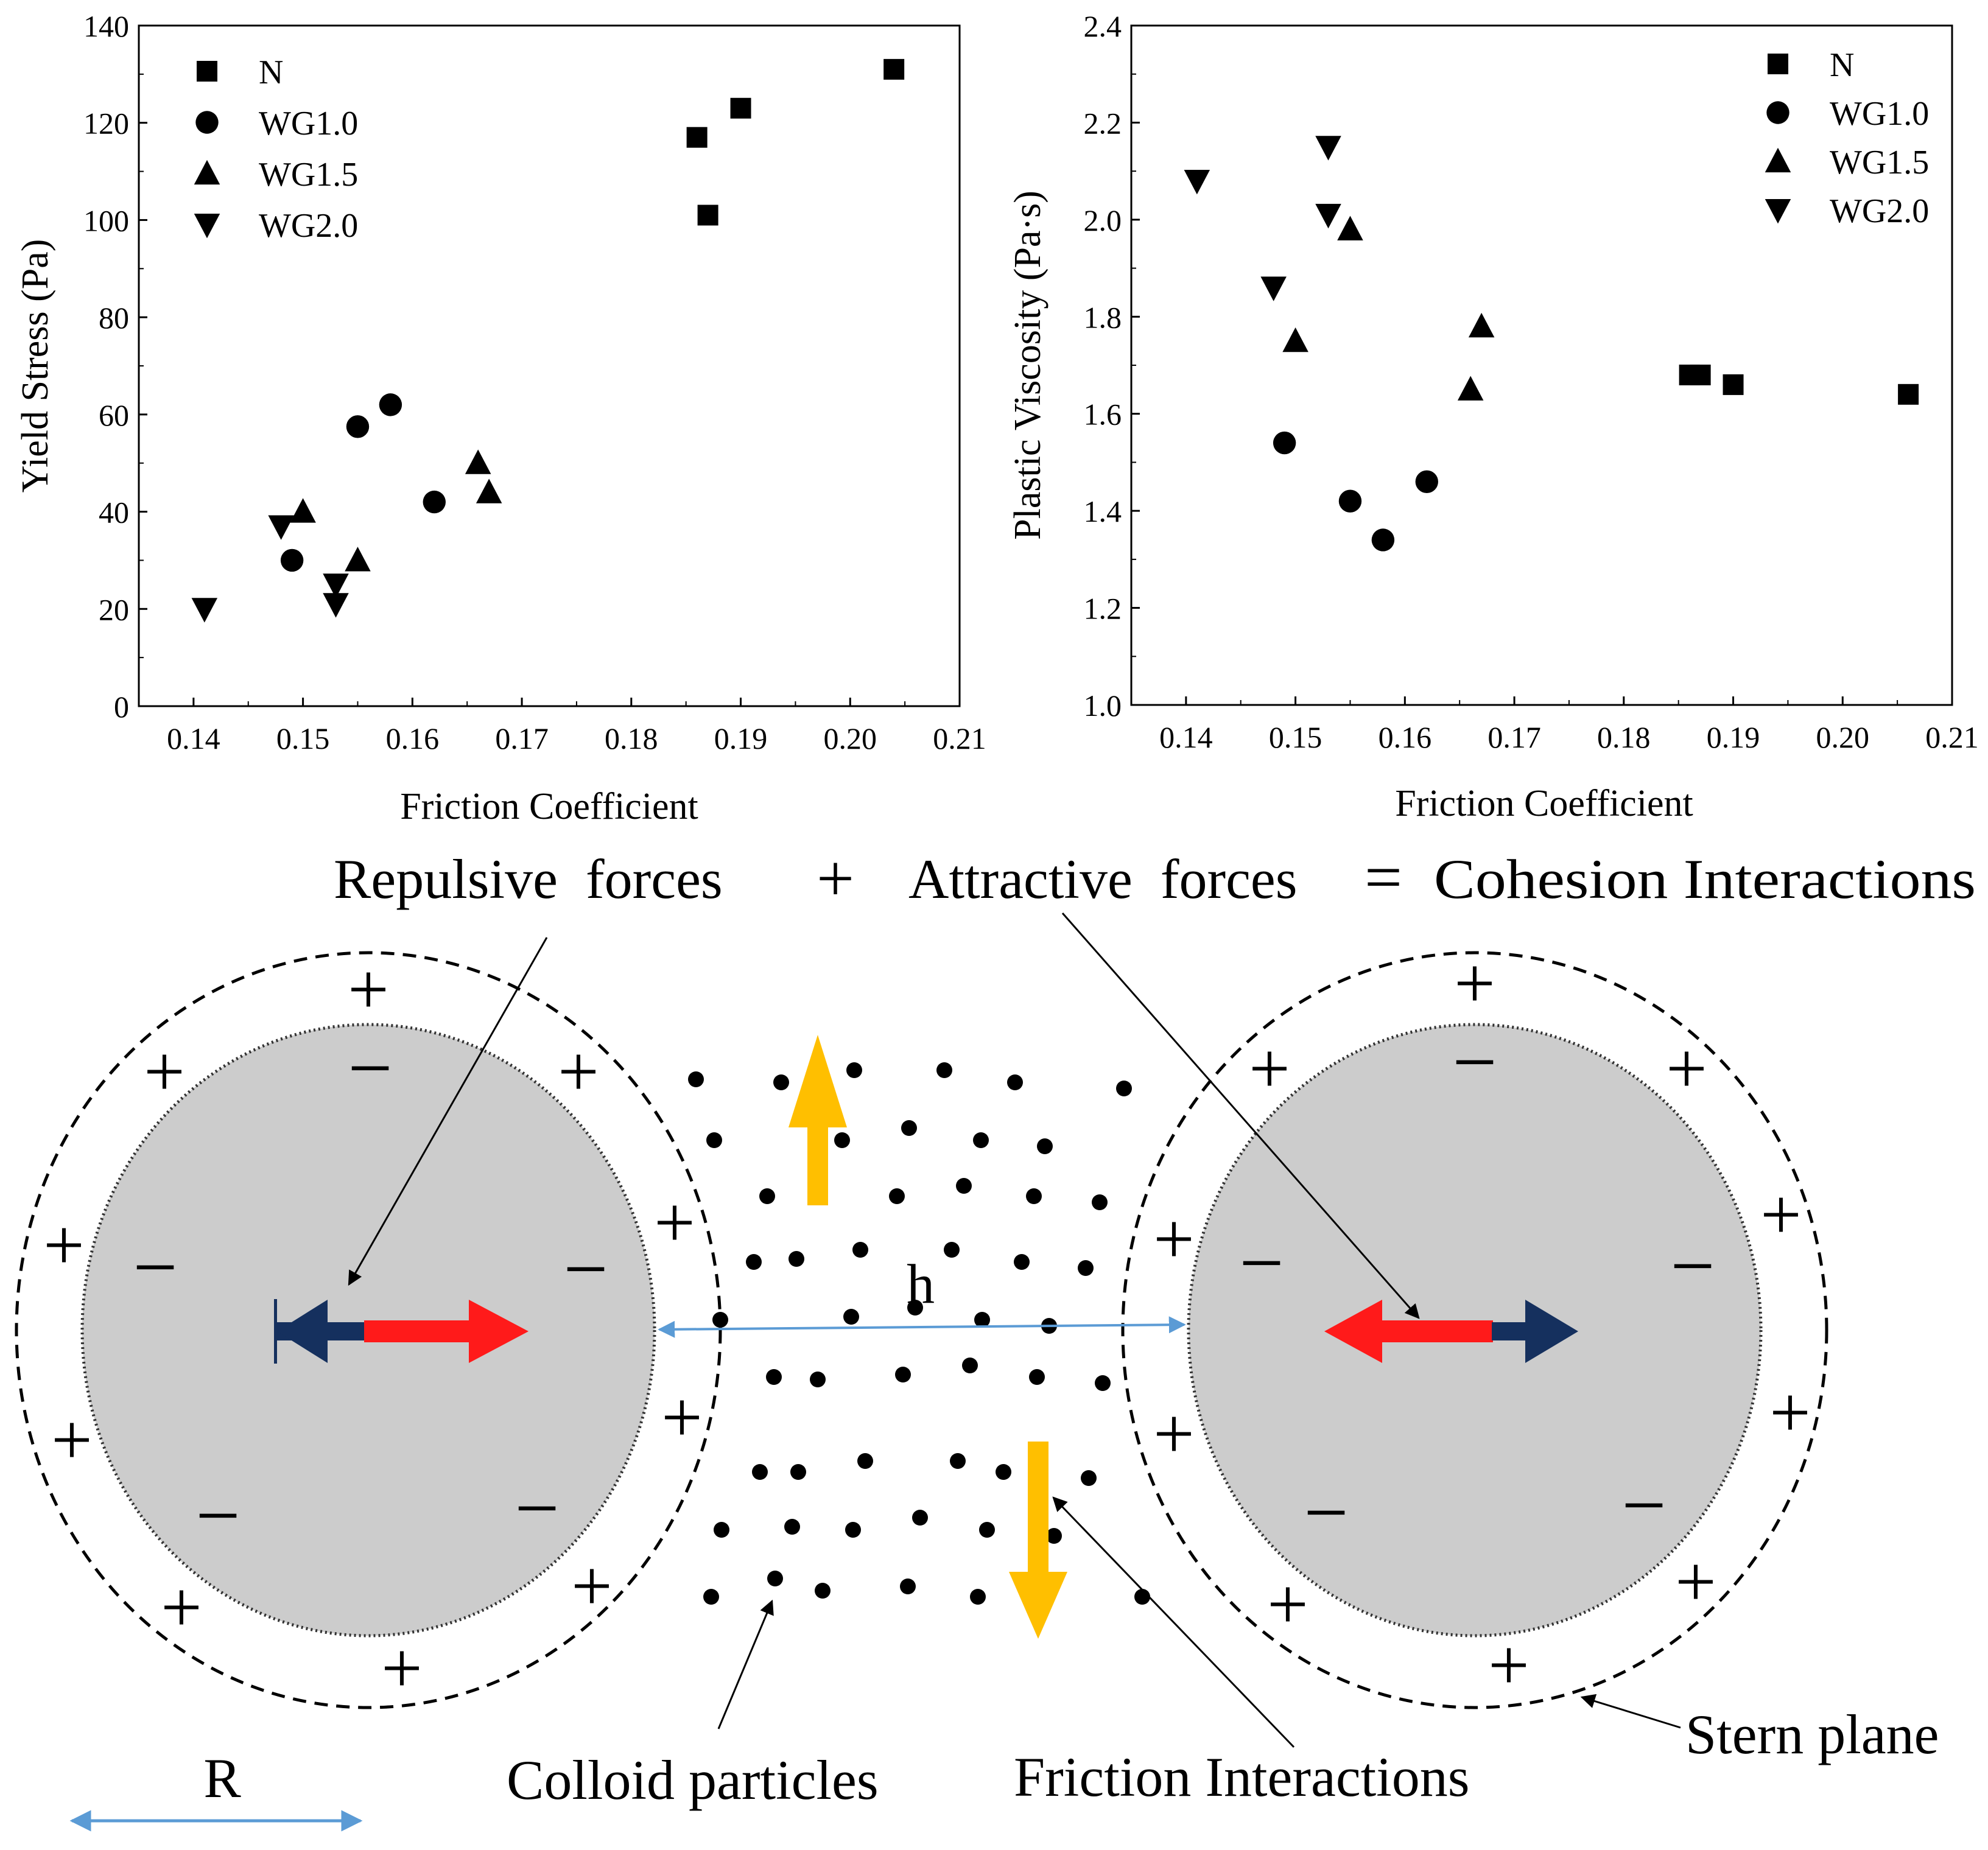 The image size is (1988, 1850). I want to click on friction-arrows, so click(928, 1337).